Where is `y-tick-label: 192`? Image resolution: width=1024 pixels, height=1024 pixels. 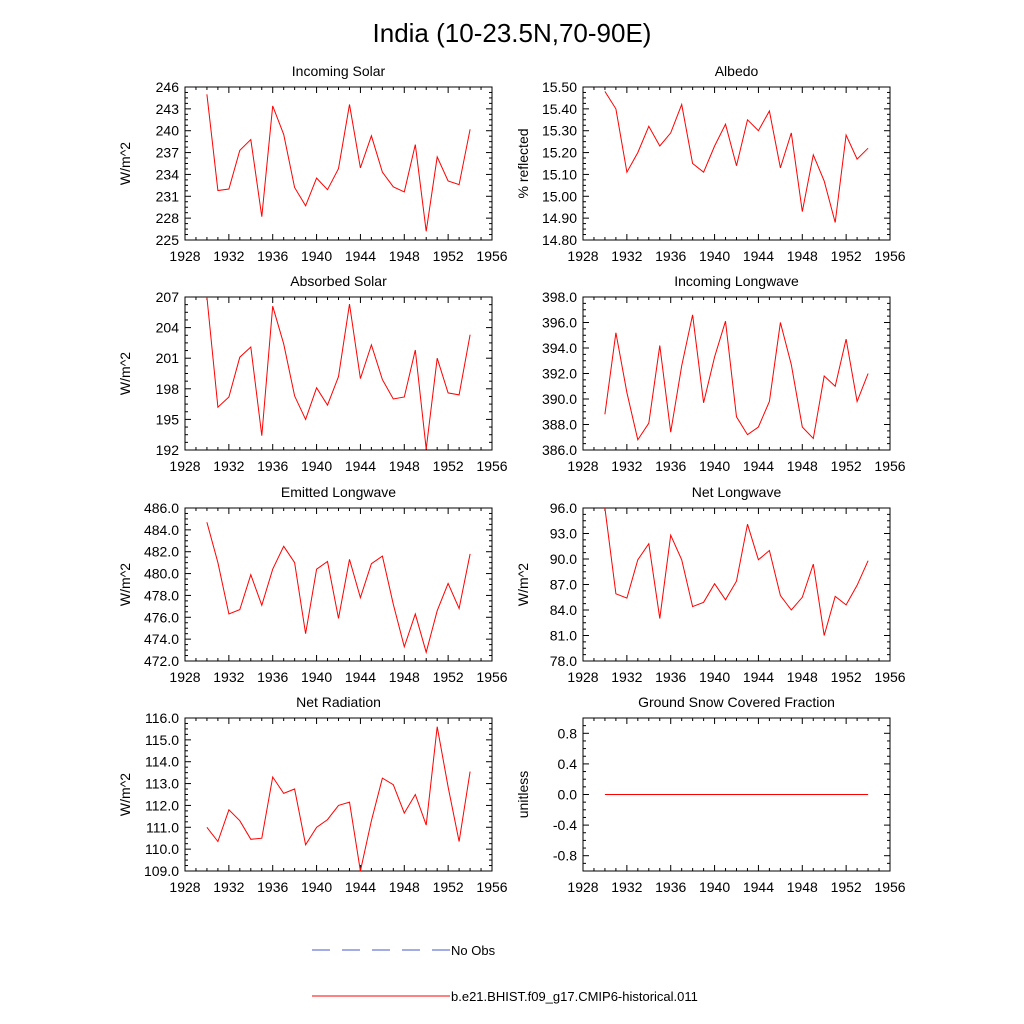
y-tick-label: 192 is located at coordinates (168, 450).